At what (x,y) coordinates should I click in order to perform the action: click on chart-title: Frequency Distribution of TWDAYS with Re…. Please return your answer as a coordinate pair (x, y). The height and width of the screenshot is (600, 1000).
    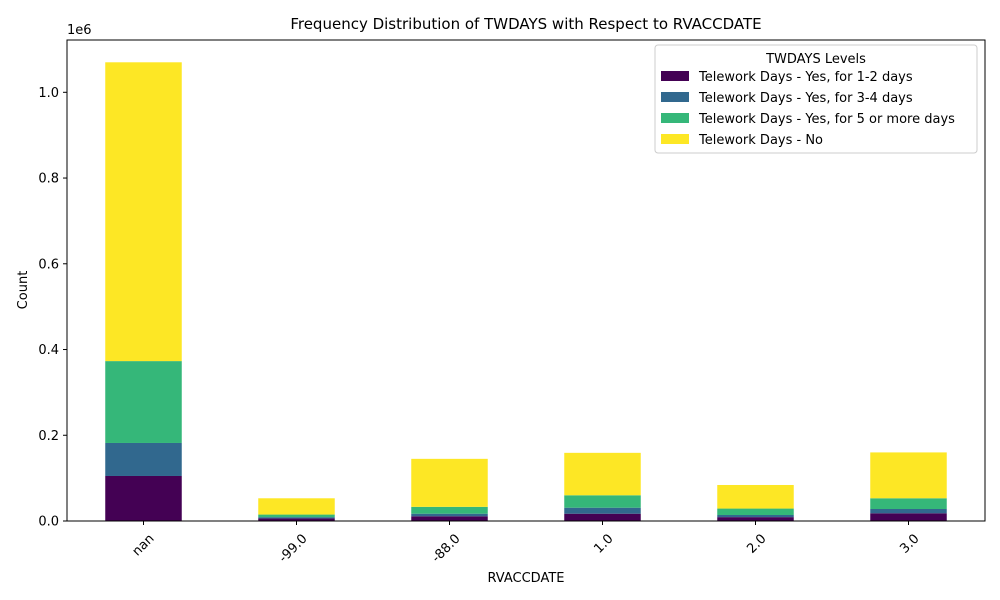
    Looking at the image, I should click on (525, 24).